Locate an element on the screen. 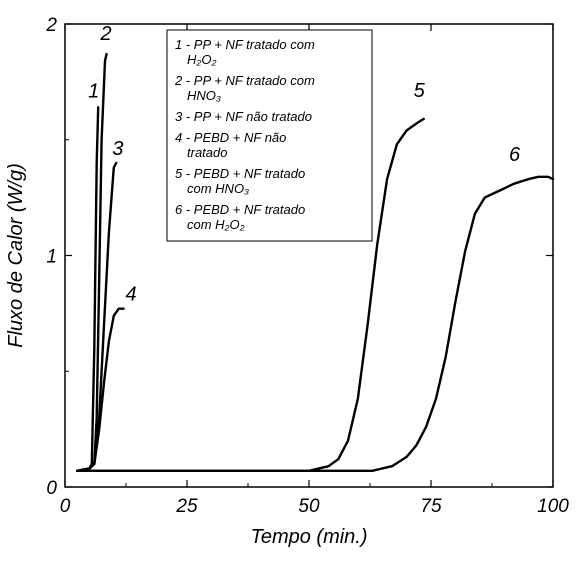  curve-label-5: 5 is located at coordinates (420, 91).